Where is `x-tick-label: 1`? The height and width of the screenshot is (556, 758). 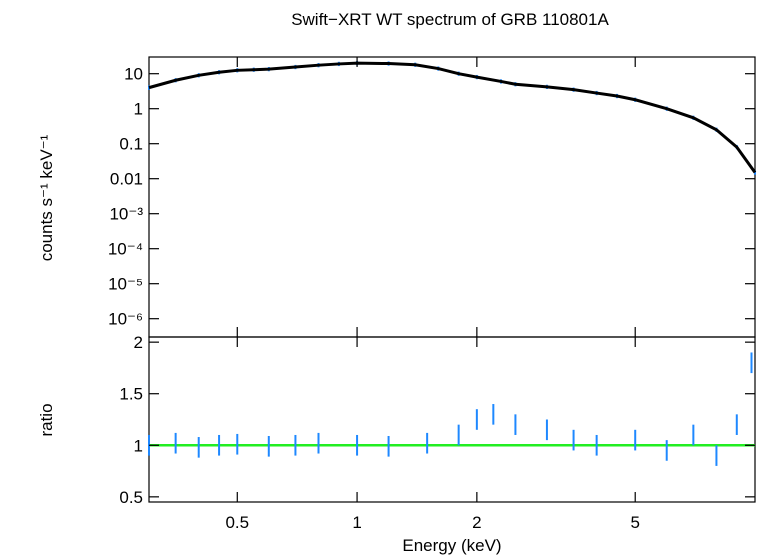
x-tick-label: 1 is located at coordinates (356, 522).